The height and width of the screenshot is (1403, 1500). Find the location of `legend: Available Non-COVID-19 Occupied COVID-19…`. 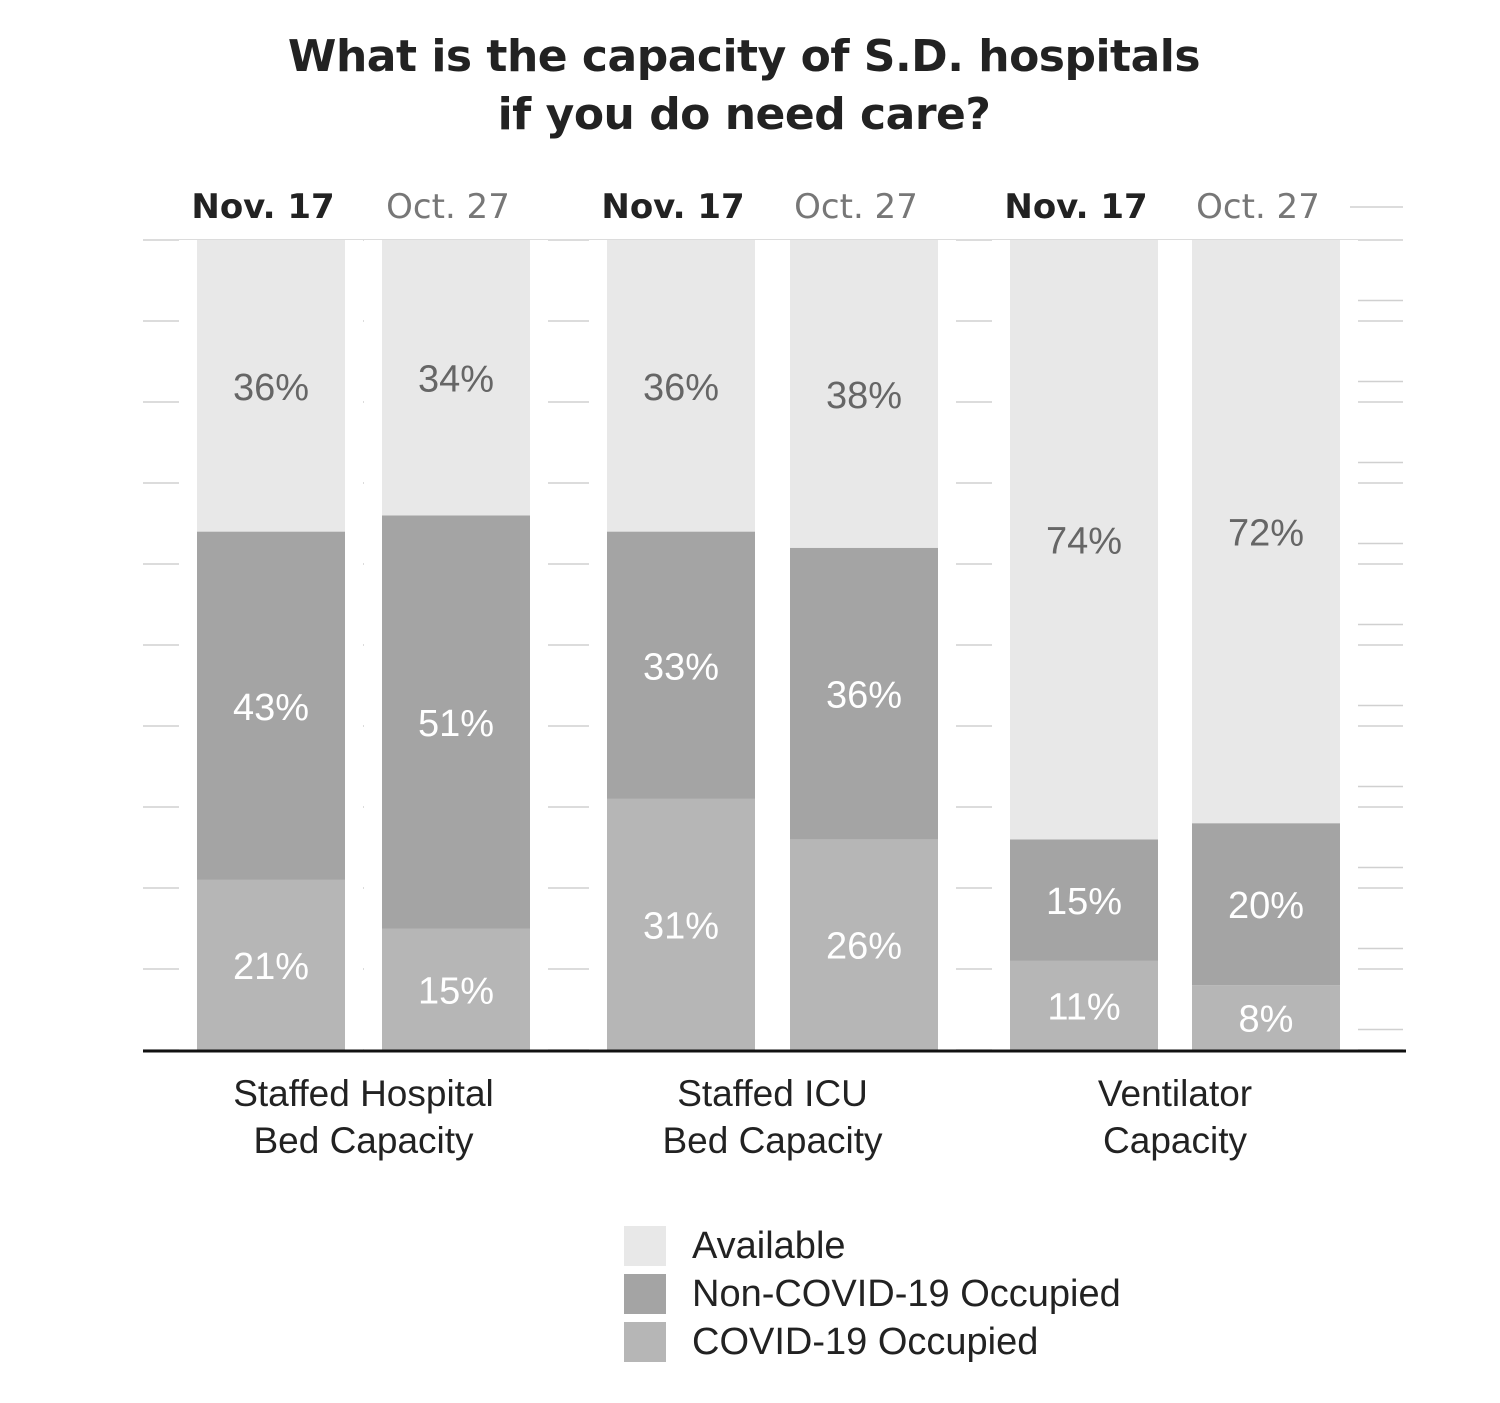

legend: Available Non-COVID-19 Occupied COVID-19… is located at coordinates (872, 1294).